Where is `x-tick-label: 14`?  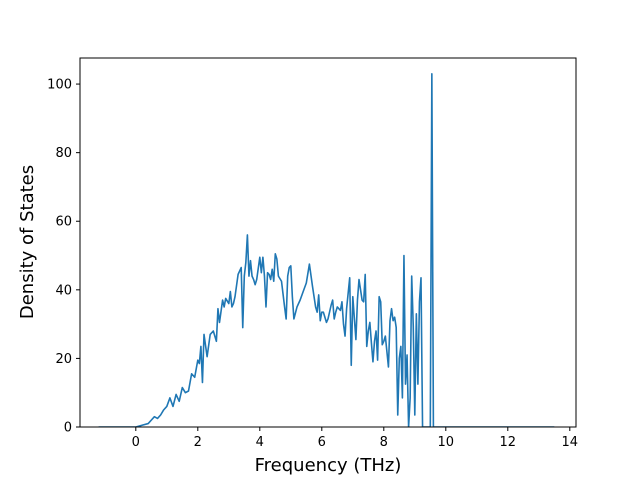
x-tick-label: 14 is located at coordinates (570, 442).